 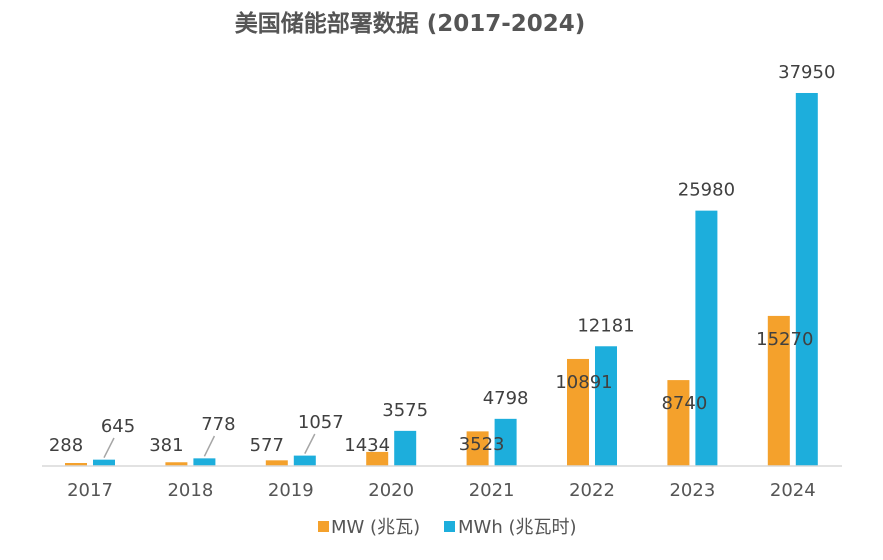 What do you see at coordinates (506, 398) in the screenshot?
I see `data-label-mwh: 4798` at bounding box center [506, 398].